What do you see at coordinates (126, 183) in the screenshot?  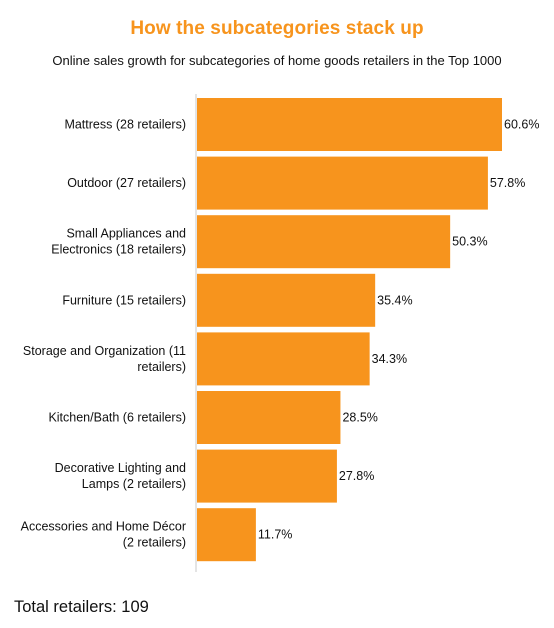 I see `category-label: Outdoor (27 retailers)` at bounding box center [126, 183].